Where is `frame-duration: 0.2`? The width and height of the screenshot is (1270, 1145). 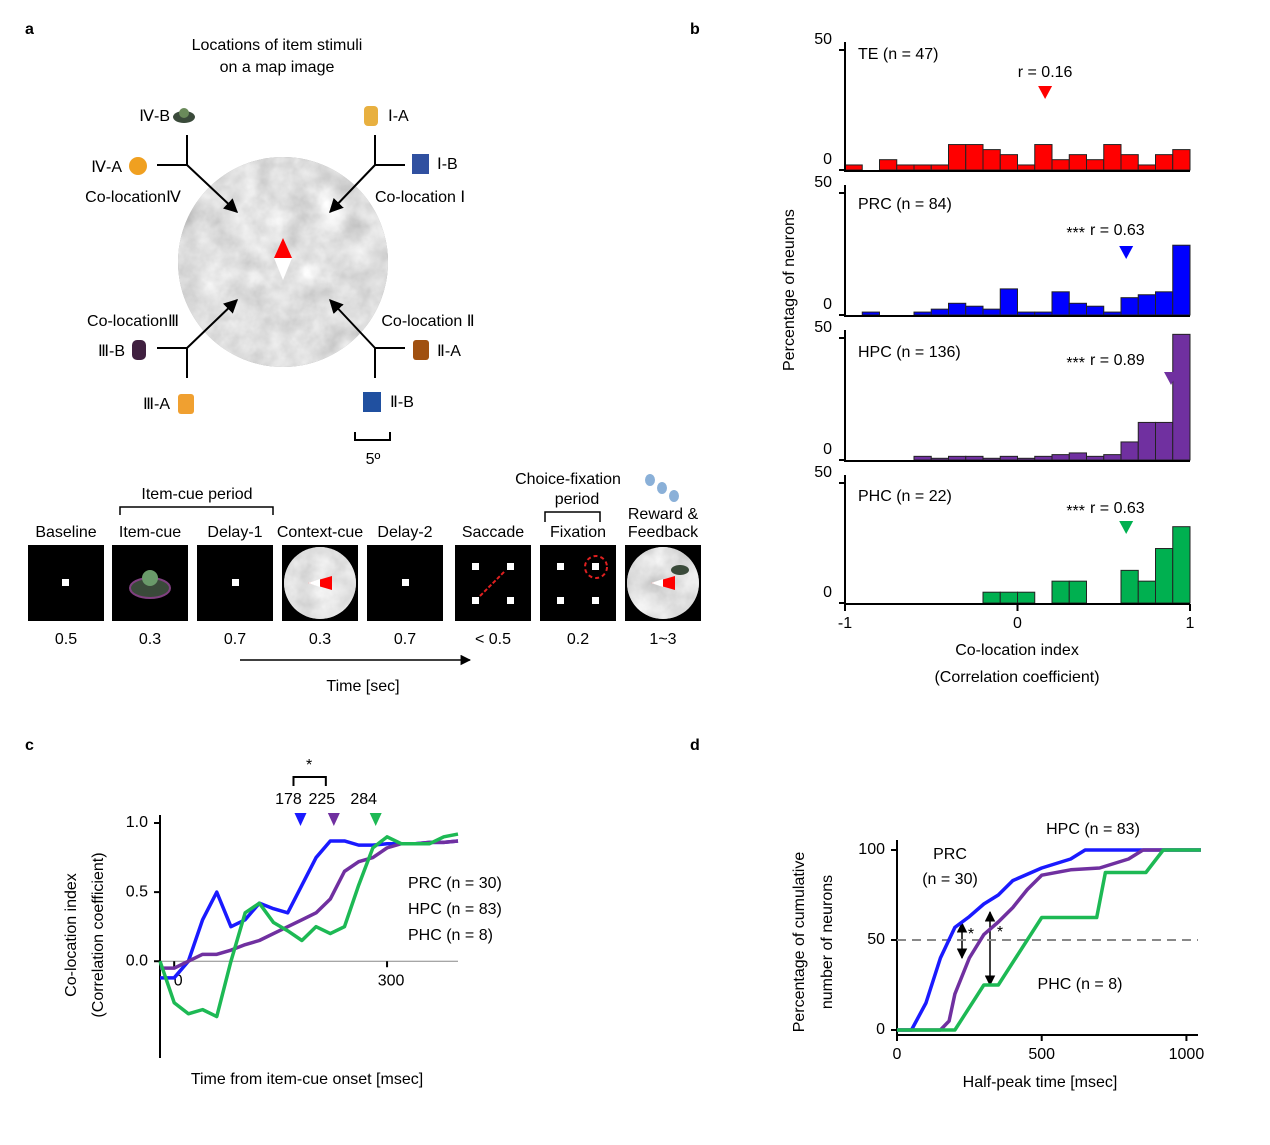 frame-duration: 0.2 is located at coordinates (578, 639).